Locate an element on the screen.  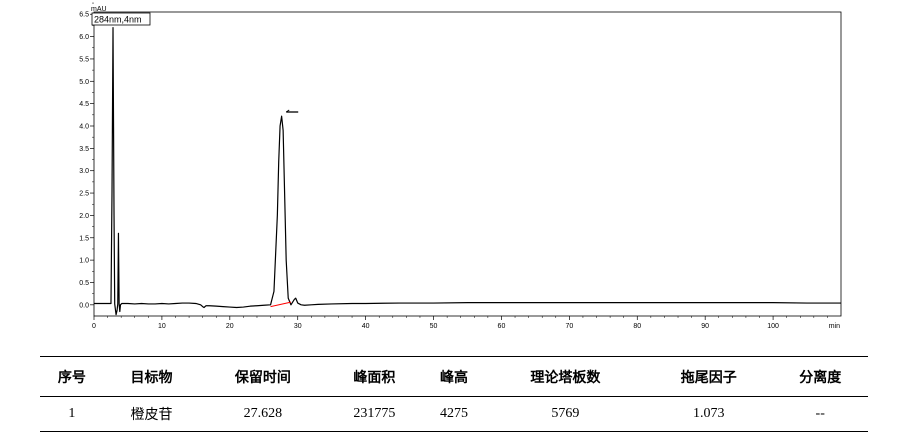
y-tick-label: 4.5 is located at coordinates (84, 104).